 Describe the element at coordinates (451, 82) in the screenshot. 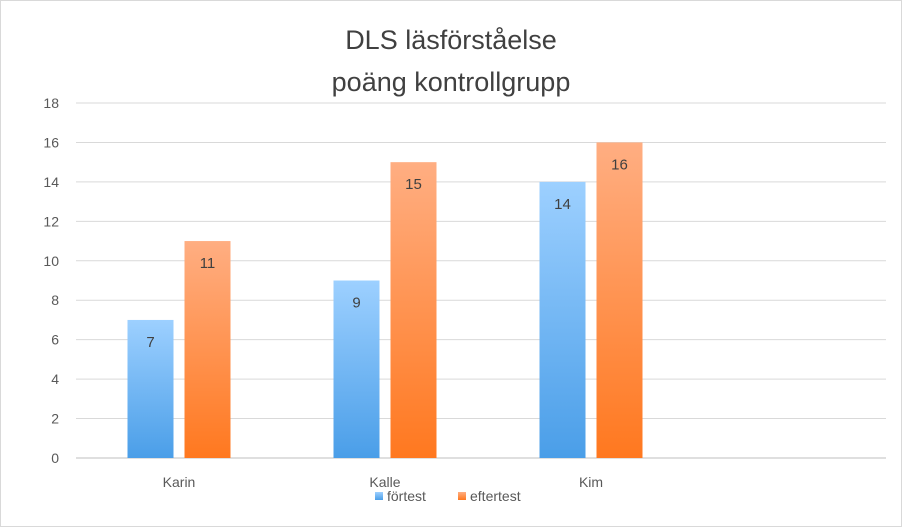

I see `chart-title-line-2: poäng kontrollgrupp` at that location.